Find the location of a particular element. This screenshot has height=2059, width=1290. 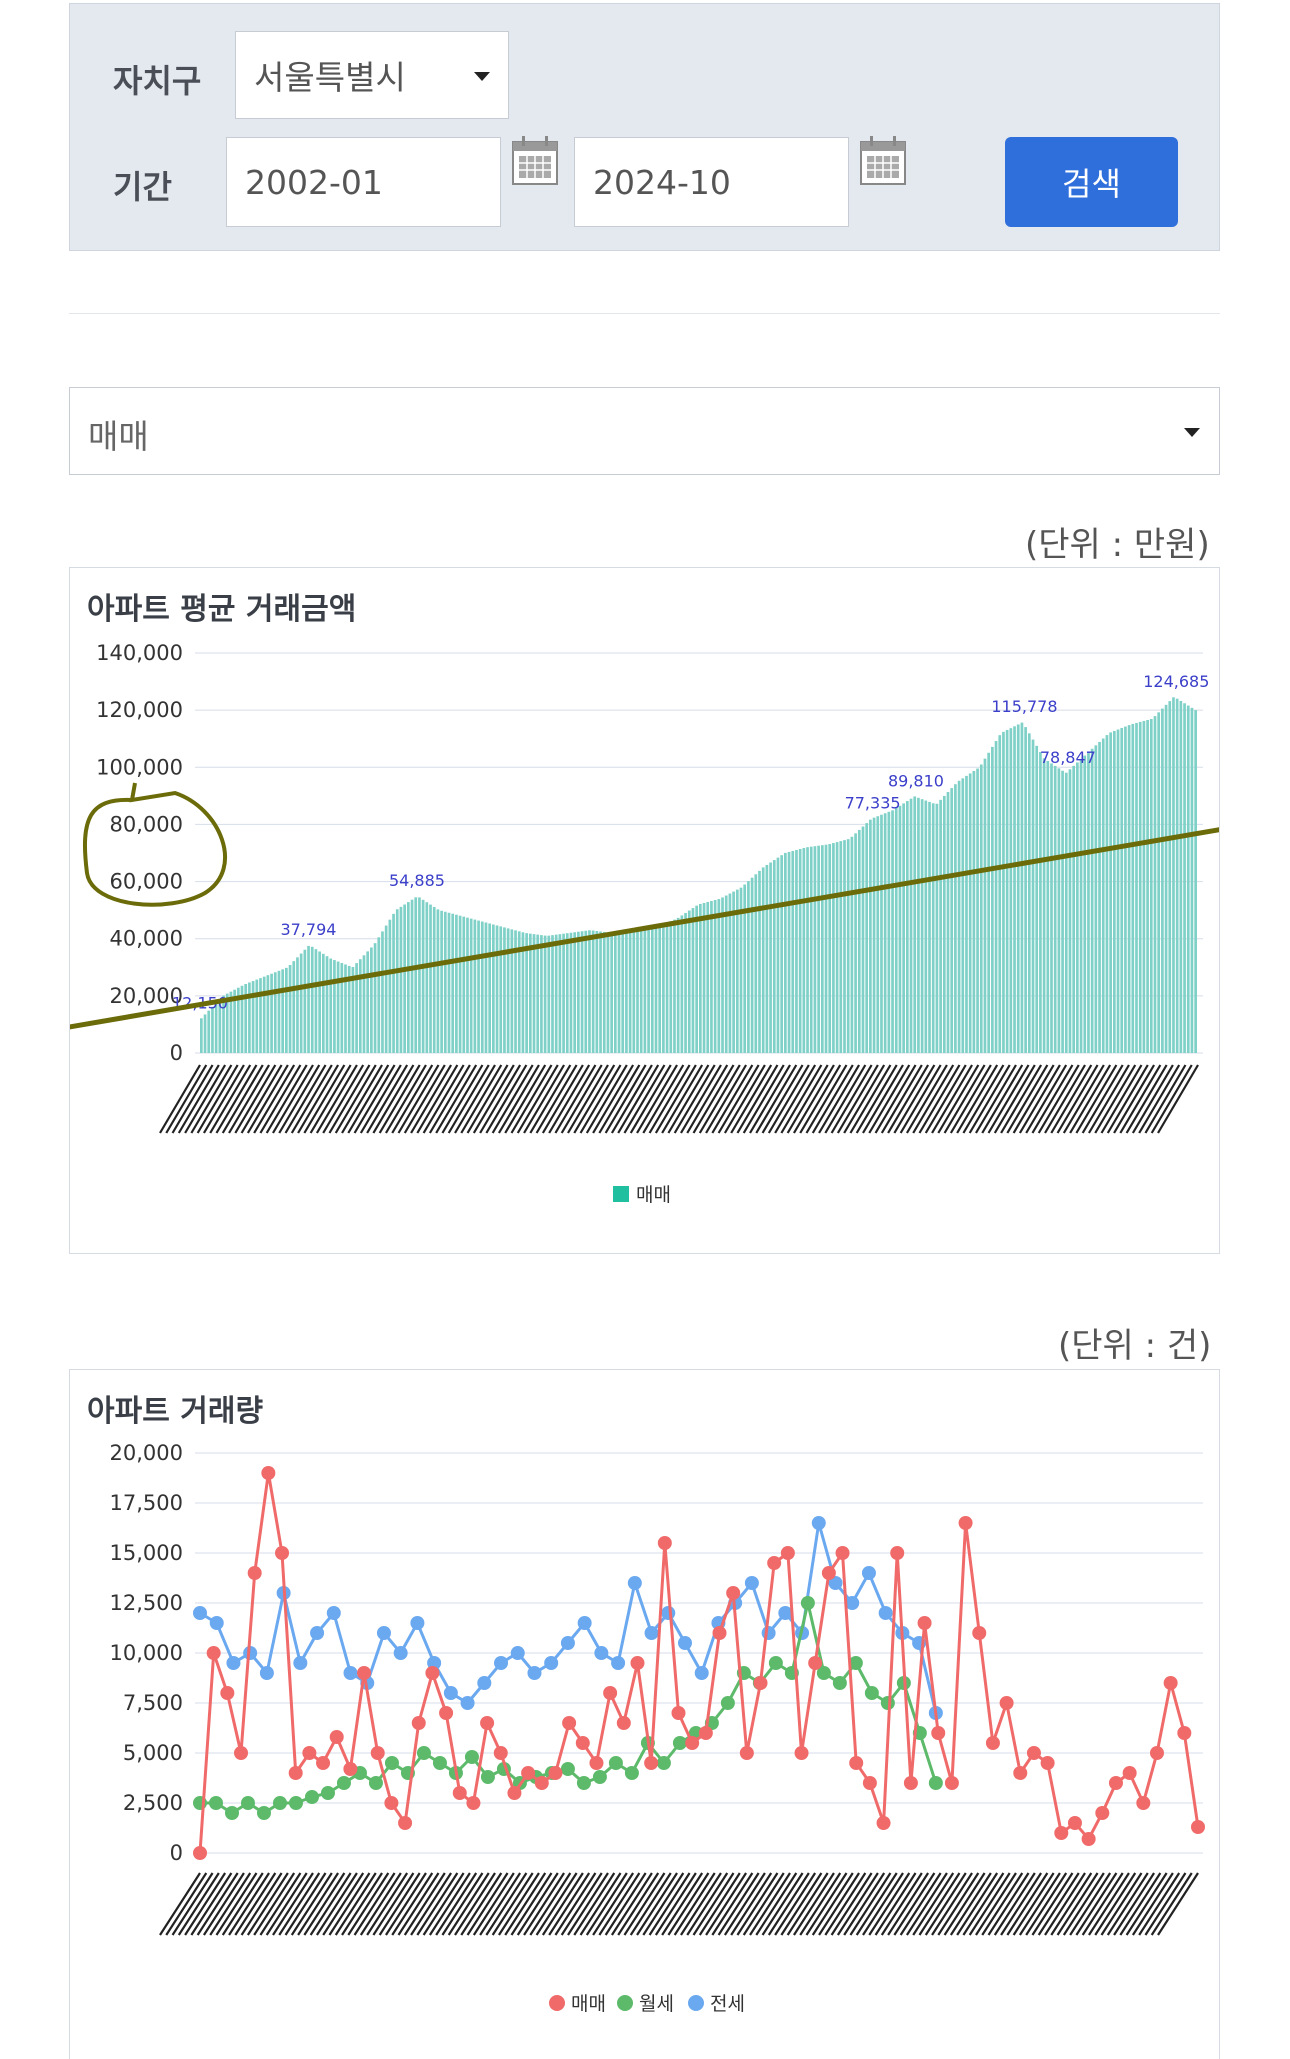

y-tick-label: 0 is located at coordinates (176, 1853).